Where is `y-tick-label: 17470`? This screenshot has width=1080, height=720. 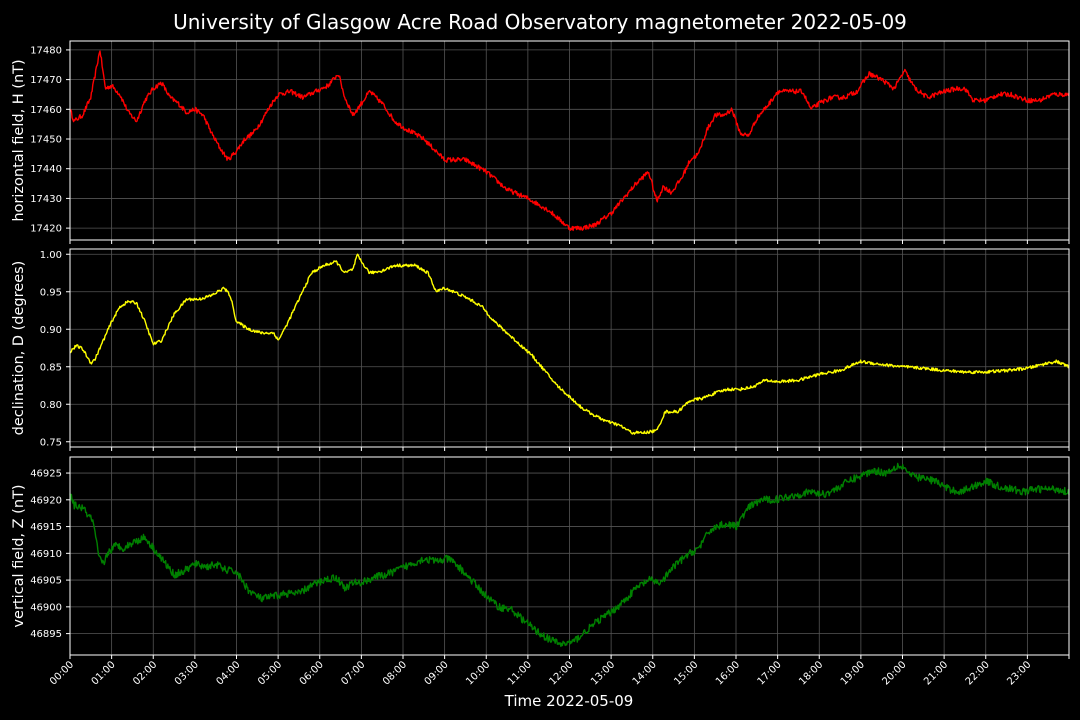 y-tick-label: 17470 is located at coordinates (46, 80).